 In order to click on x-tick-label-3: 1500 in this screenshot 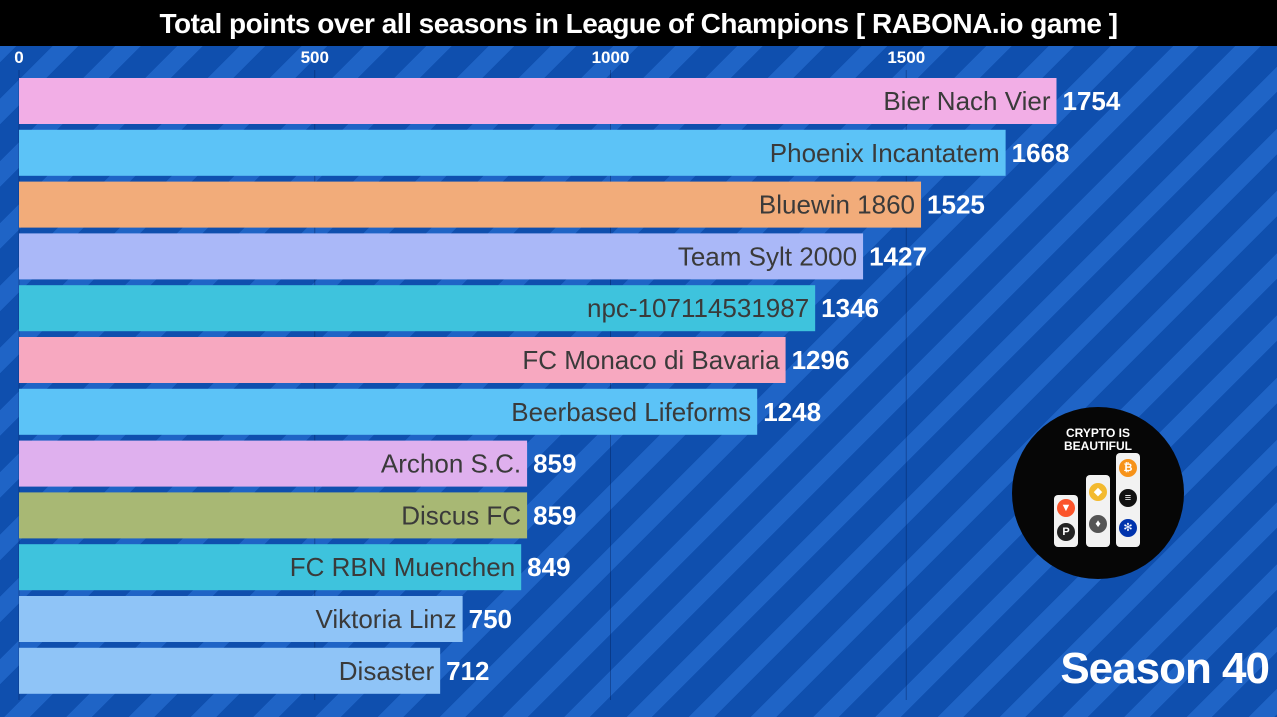, I will do `click(906, 57)`.